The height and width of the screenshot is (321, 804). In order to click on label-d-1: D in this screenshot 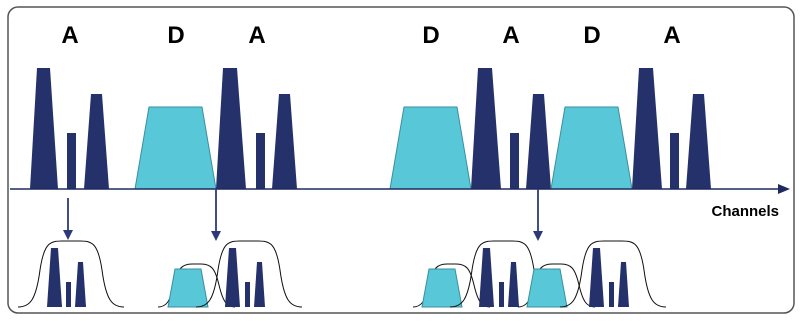, I will do `click(175, 35)`.